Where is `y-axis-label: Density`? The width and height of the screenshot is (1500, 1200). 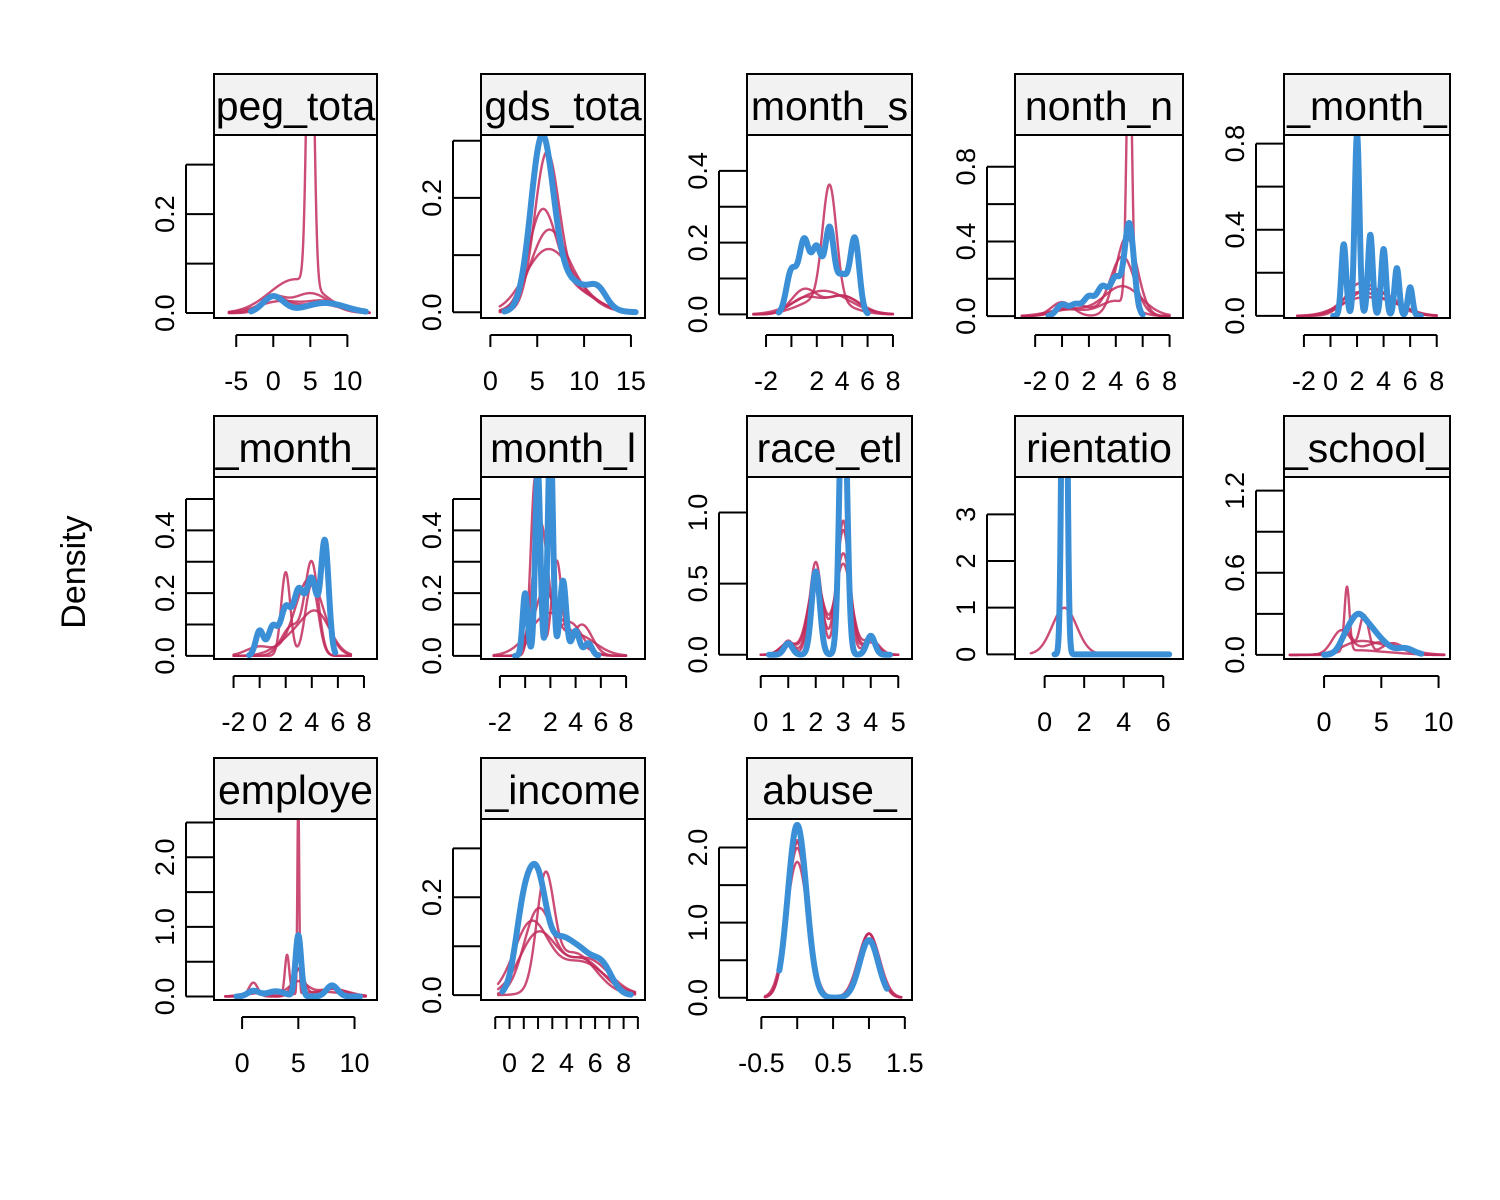 y-axis-label: Density is located at coordinates (74, 571).